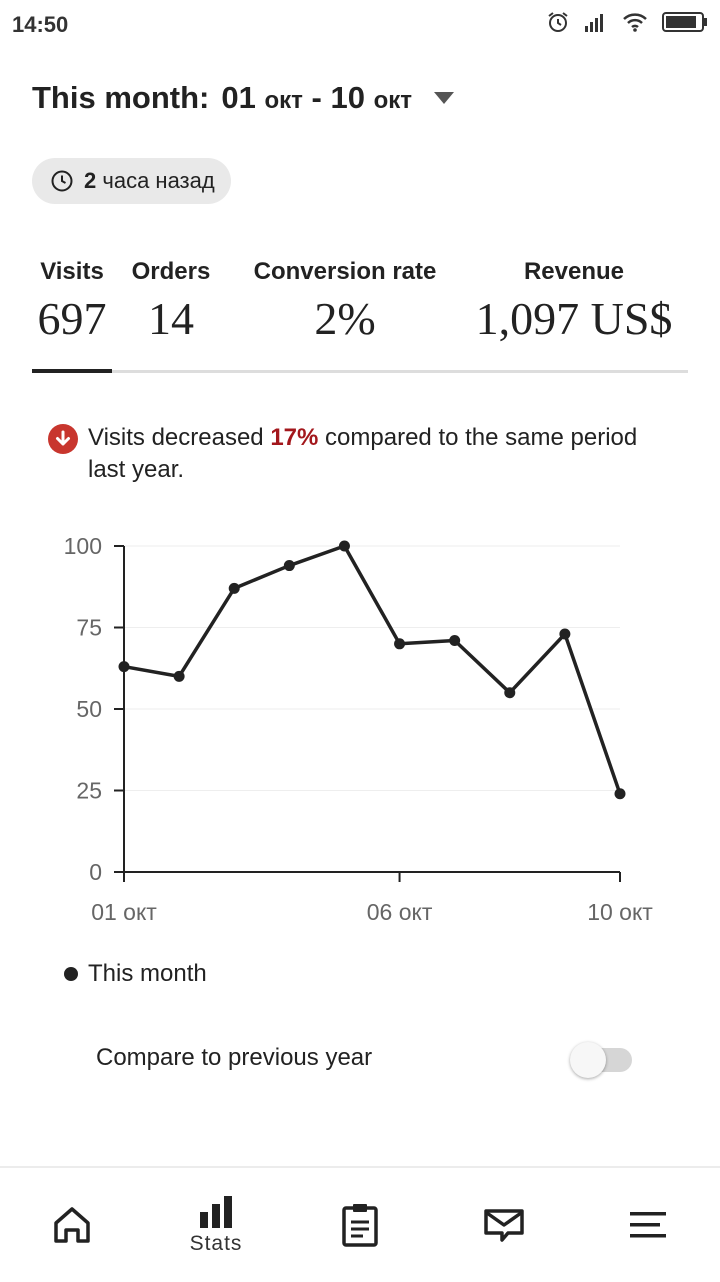 This screenshot has width=720, height=1282. I want to click on period-prefix: This month:, so click(121, 97).